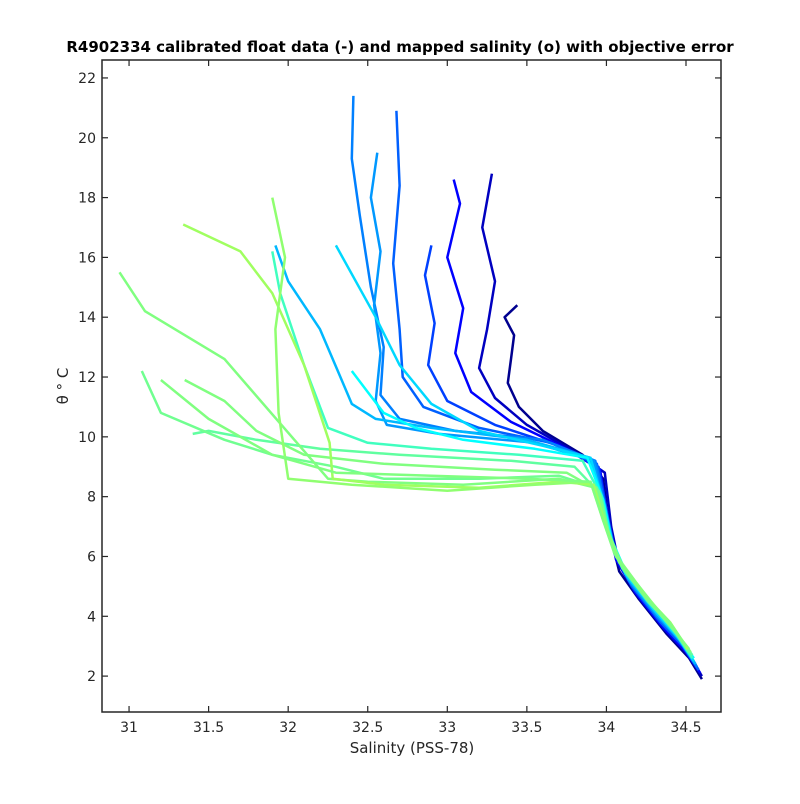  I want to click on y-tick-label: 20, so click(87, 139).